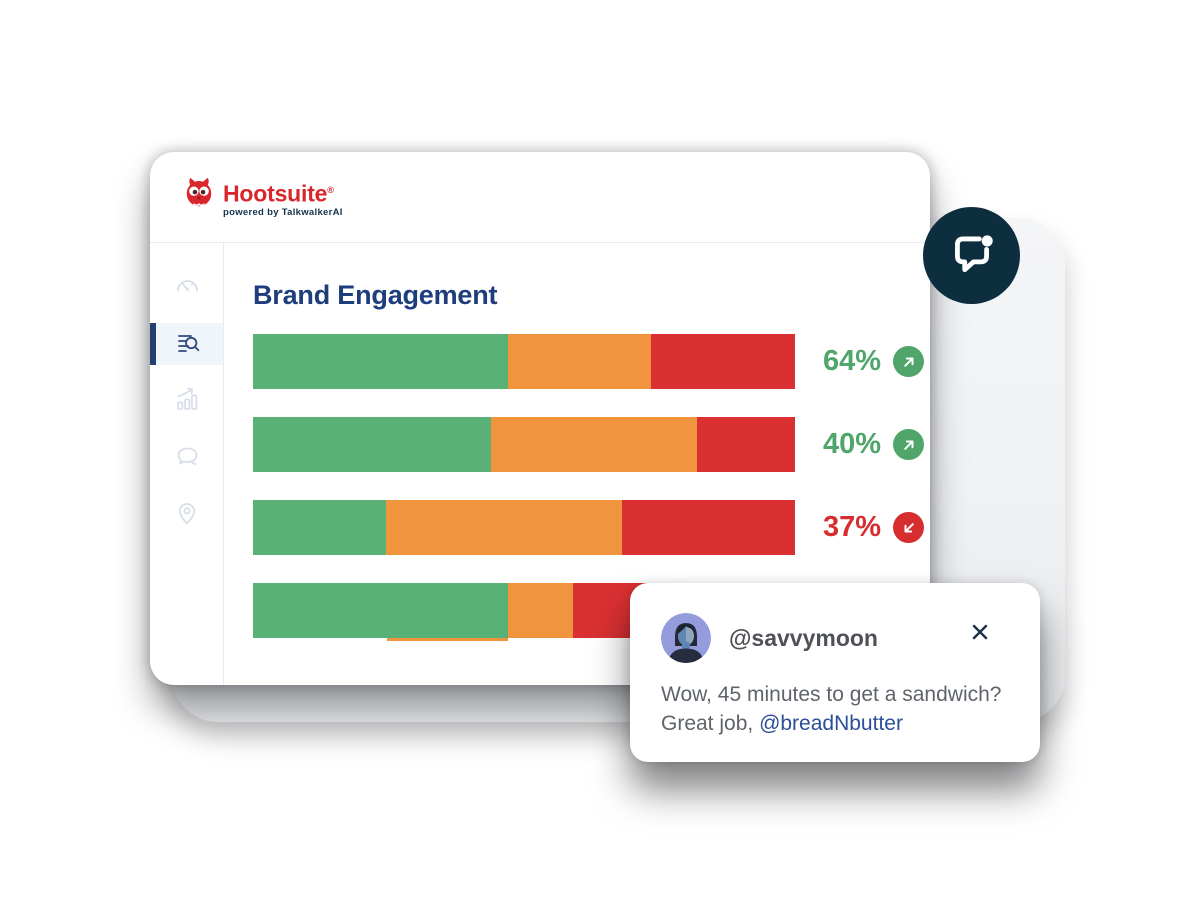 The image size is (1200, 914). I want to click on bar-meta: 64%, so click(874, 361).